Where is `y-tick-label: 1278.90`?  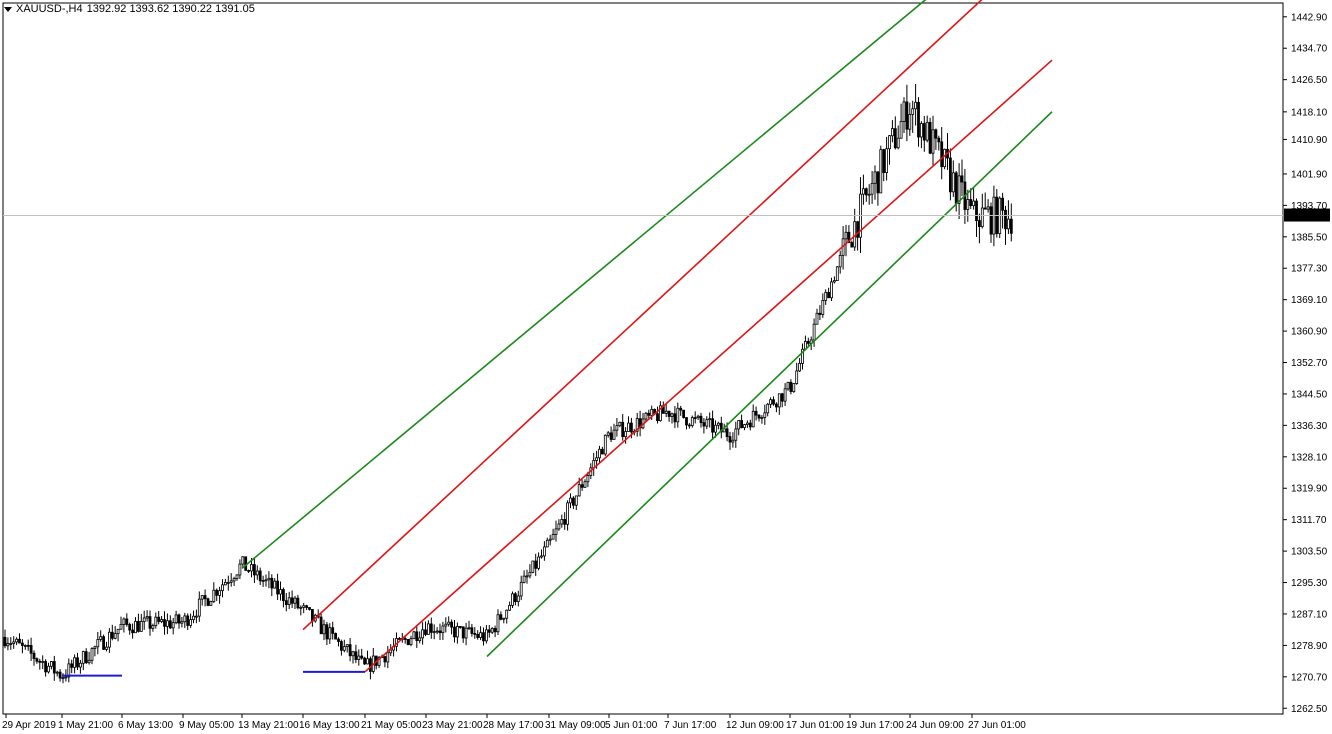
y-tick-label: 1278.90 is located at coordinates (1309, 646).